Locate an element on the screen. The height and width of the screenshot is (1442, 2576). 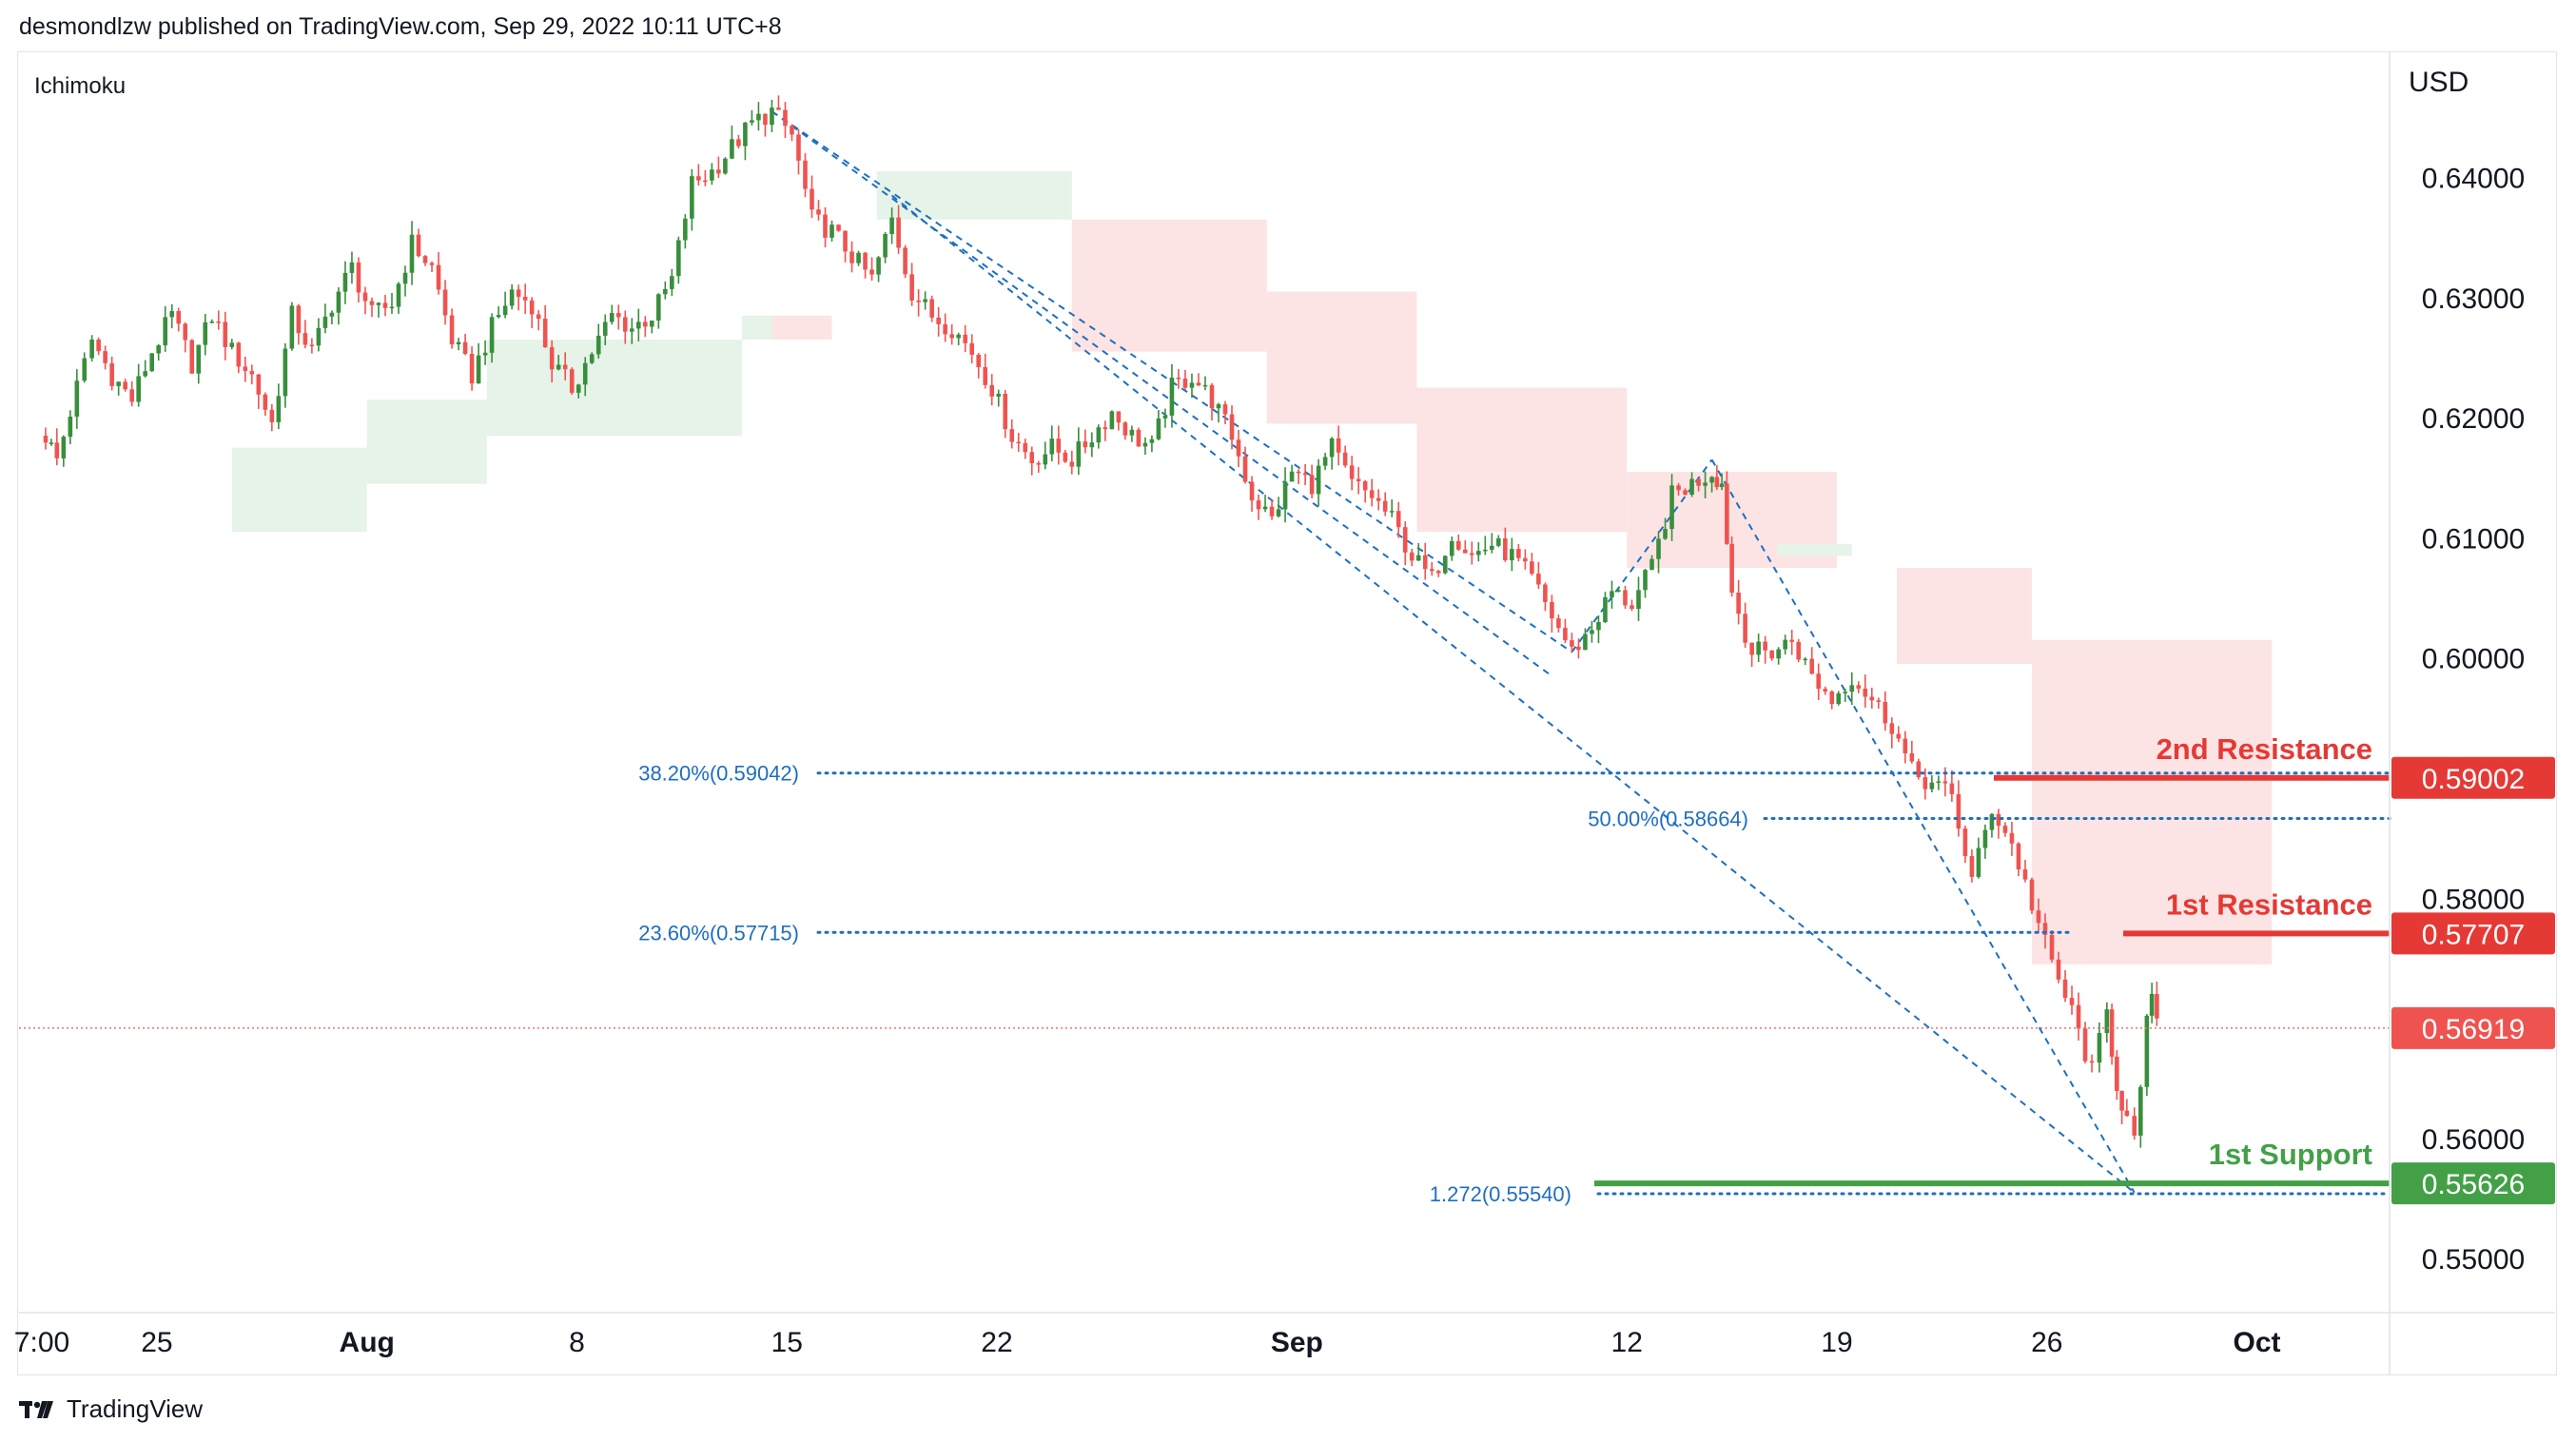
level-price-badge: 0.59002 is located at coordinates (2473, 777).